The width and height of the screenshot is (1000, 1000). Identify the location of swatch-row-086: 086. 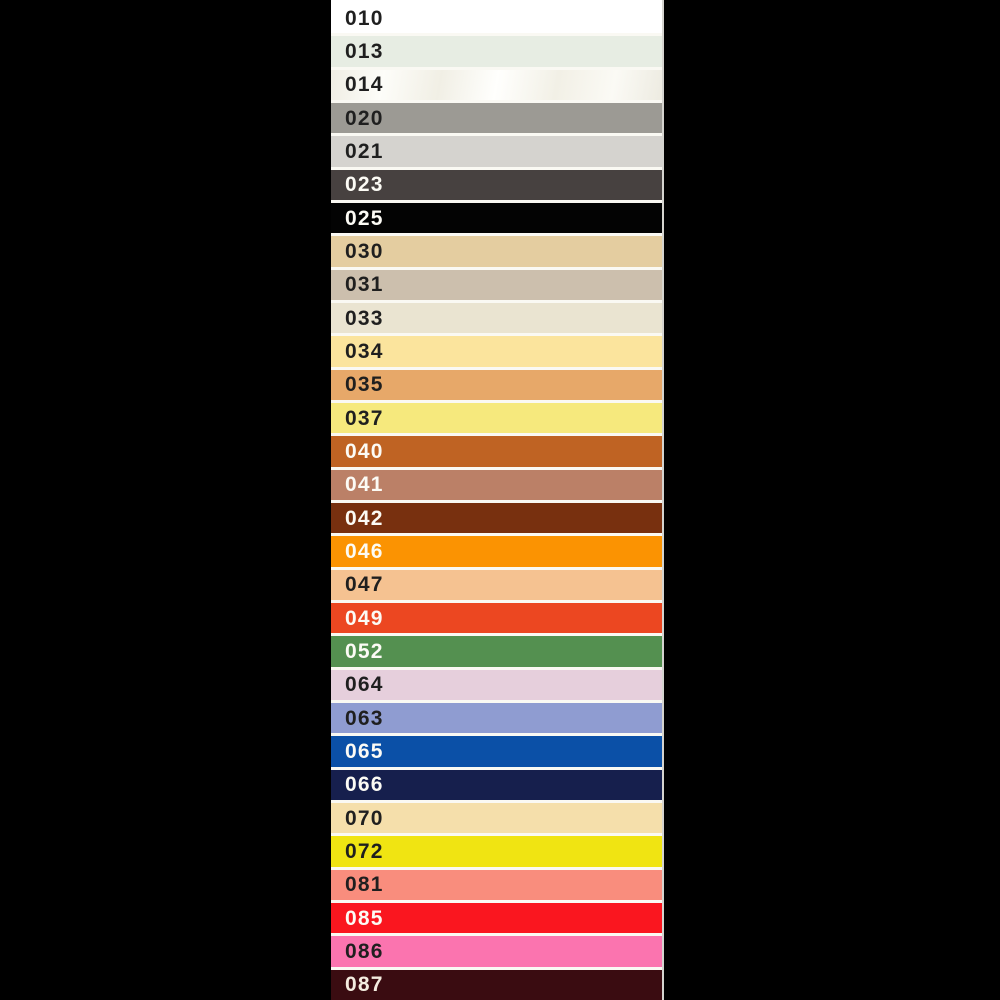
(496, 950).